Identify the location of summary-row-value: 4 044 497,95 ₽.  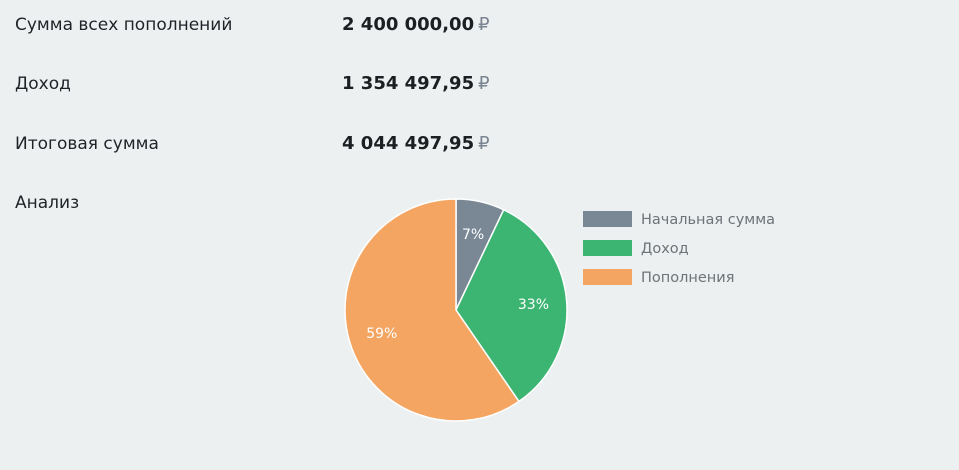
(416, 144).